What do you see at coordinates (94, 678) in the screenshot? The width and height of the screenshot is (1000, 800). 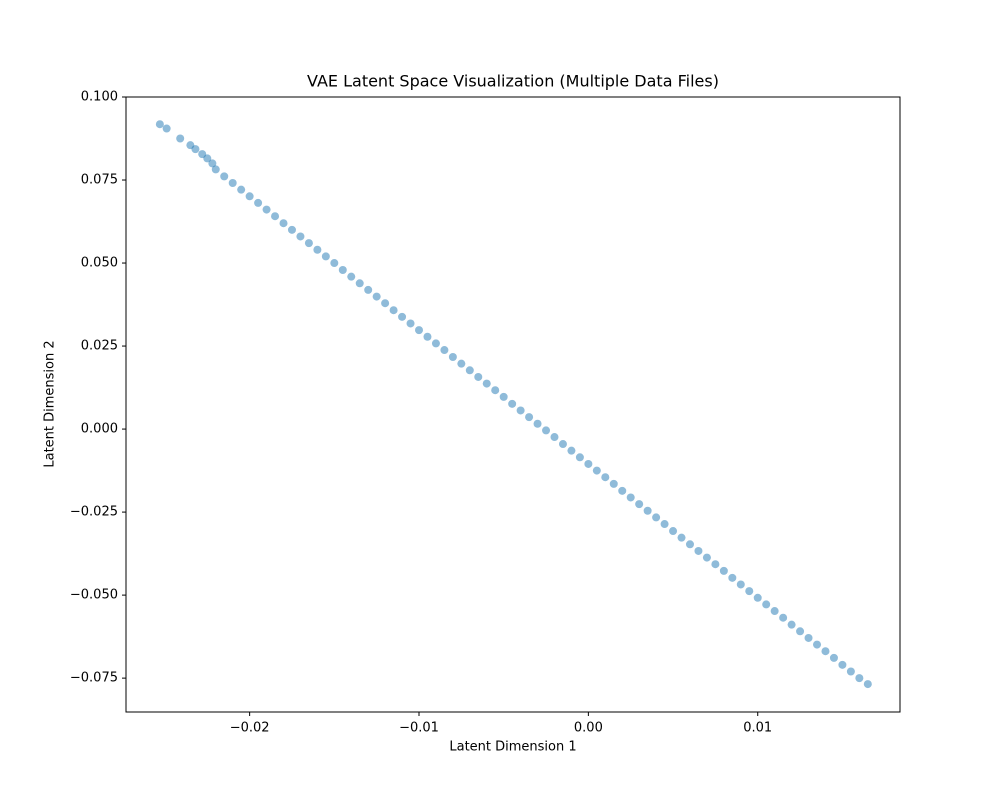 I see `y-tick-label: −0.075` at bounding box center [94, 678].